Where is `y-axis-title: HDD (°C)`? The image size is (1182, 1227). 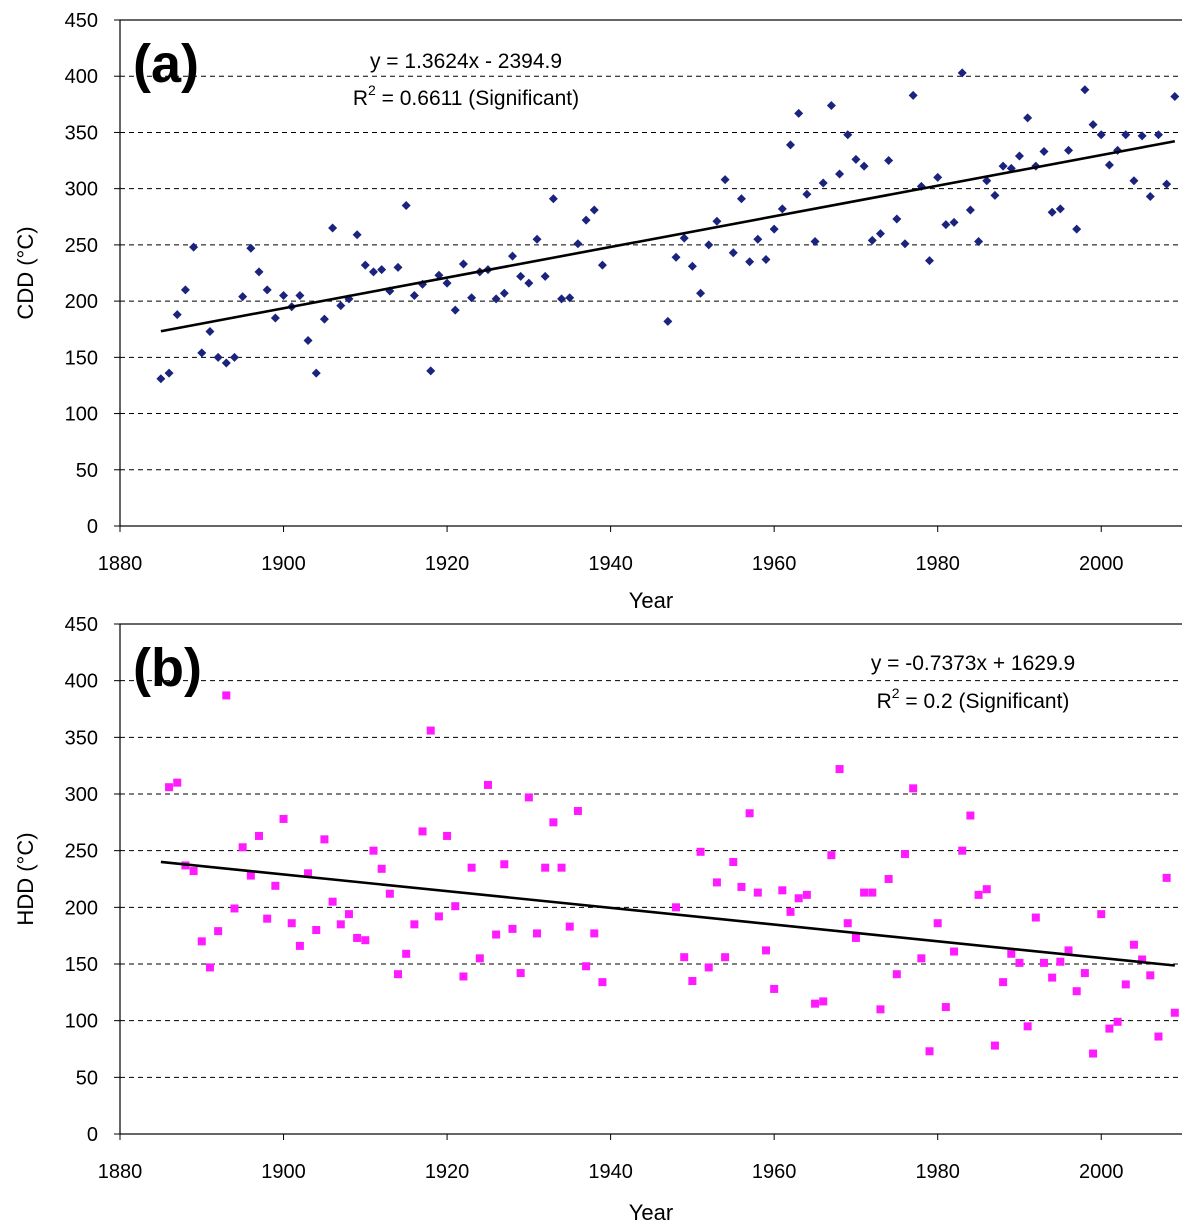 y-axis-title: HDD (°C) is located at coordinates (25, 878).